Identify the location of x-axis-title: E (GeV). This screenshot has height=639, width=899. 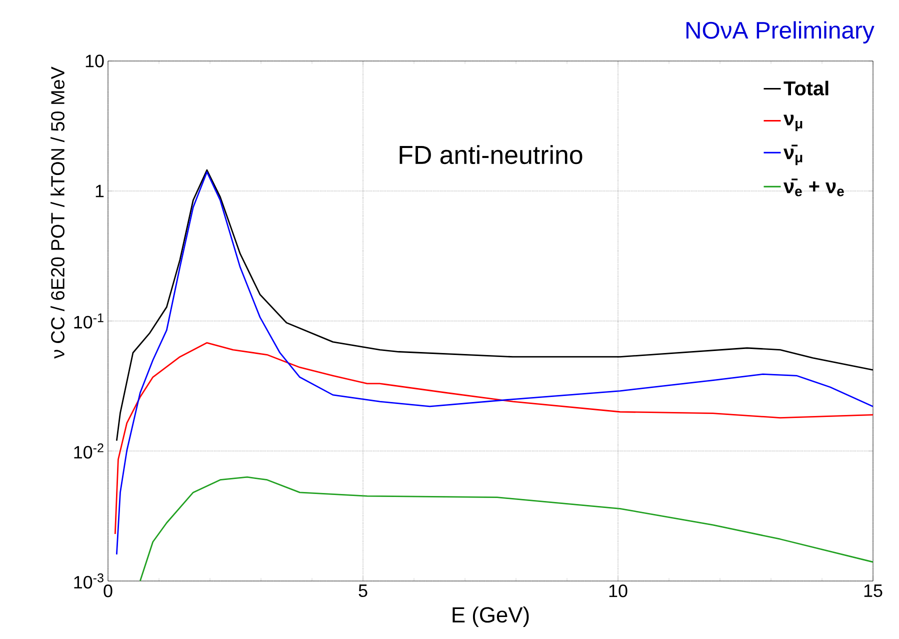
(490, 616).